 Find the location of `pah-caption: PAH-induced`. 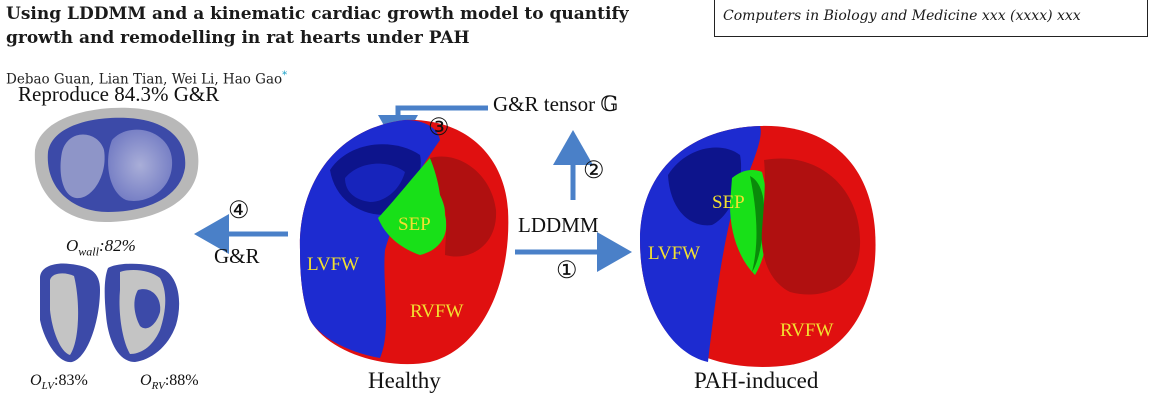

pah-caption: PAH-induced is located at coordinates (756, 380).